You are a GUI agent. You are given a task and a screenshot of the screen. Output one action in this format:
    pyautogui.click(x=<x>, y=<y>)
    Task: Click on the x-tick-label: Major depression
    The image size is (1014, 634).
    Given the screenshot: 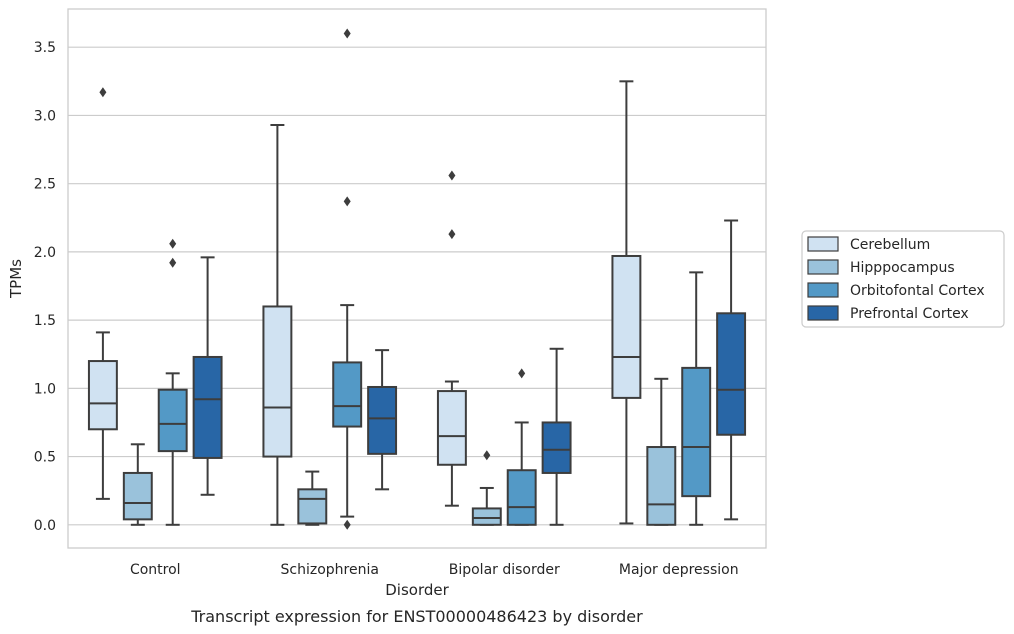 What is the action you would take?
    pyautogui.click(x=679, y=570)
    